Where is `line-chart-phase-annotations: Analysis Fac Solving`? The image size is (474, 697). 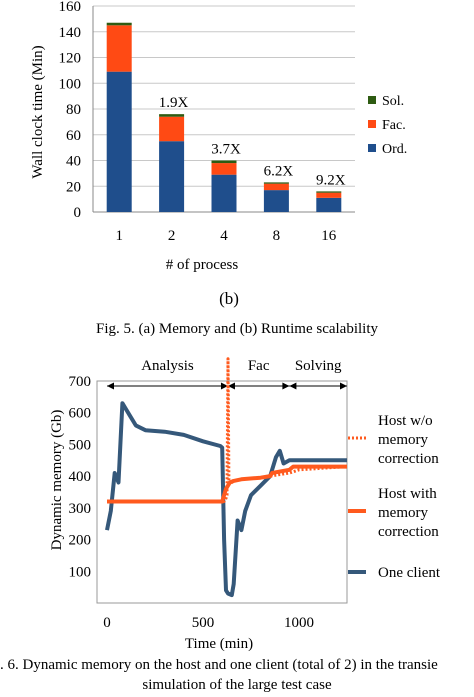 line-chart-phase-annotations: Analysis Fac Solving is located at coordinates (227, 374).